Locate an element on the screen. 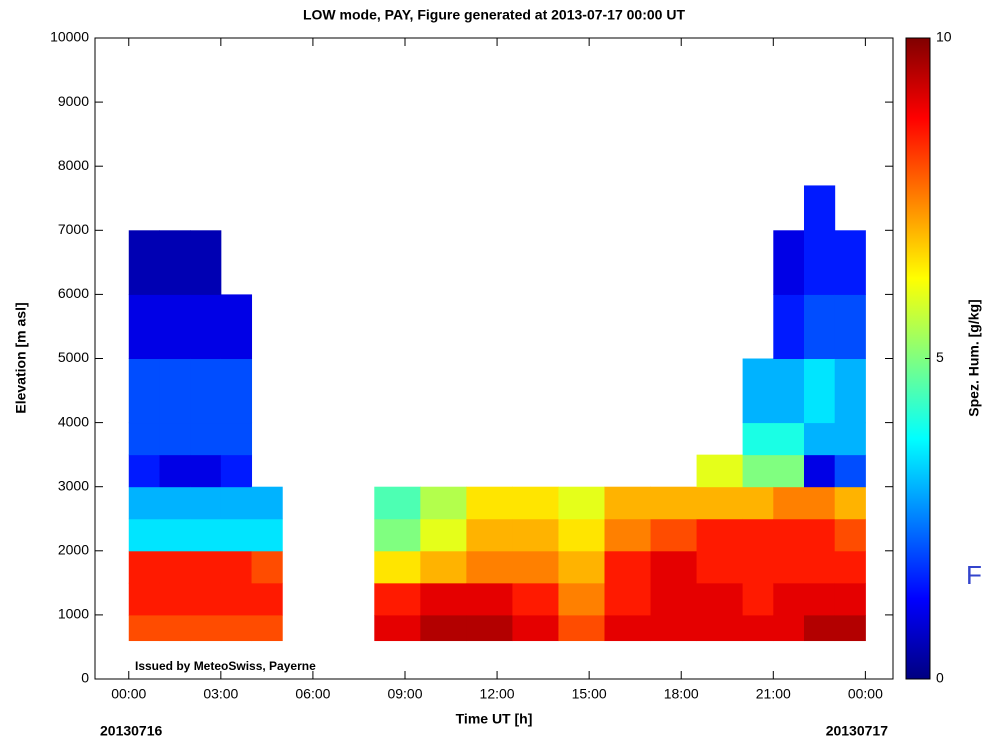  y-tick-label: 9000 is located at coordinates (73, 101).